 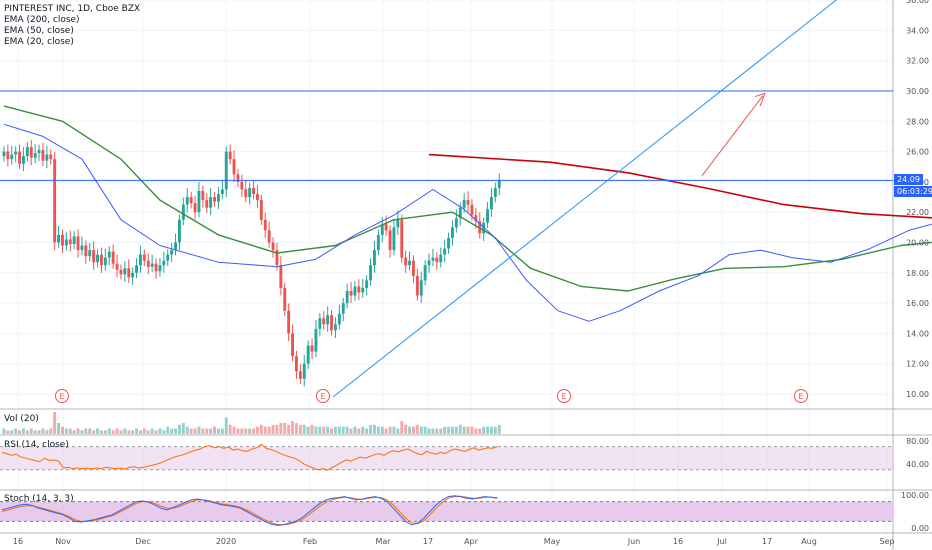 What do you see at coordinates (251, 423) in the screenshot?
I see `volume-bars` at bounding box center [251, 423].